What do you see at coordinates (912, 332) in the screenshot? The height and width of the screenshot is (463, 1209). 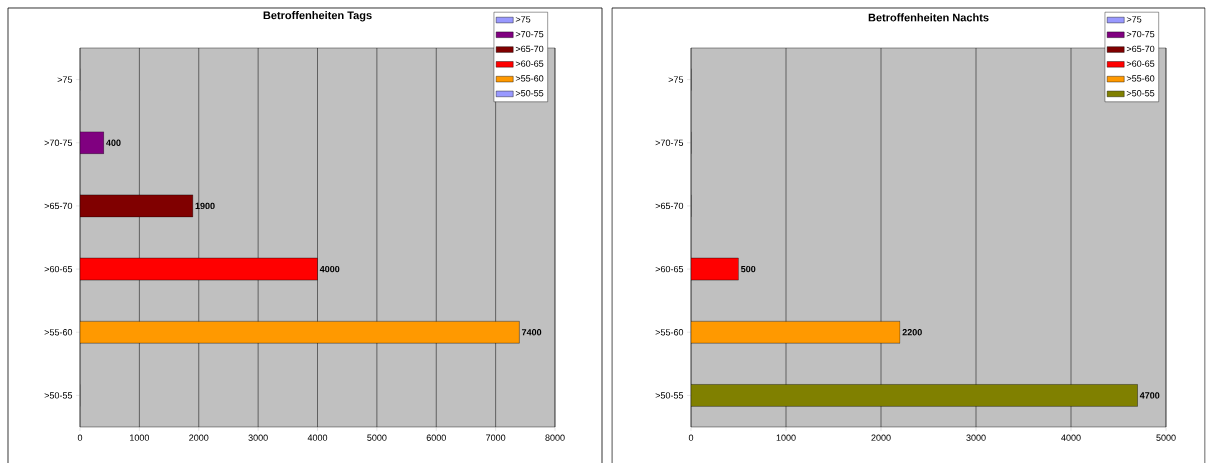 I see `data-label: 2200` at bounding box center [912, 332].